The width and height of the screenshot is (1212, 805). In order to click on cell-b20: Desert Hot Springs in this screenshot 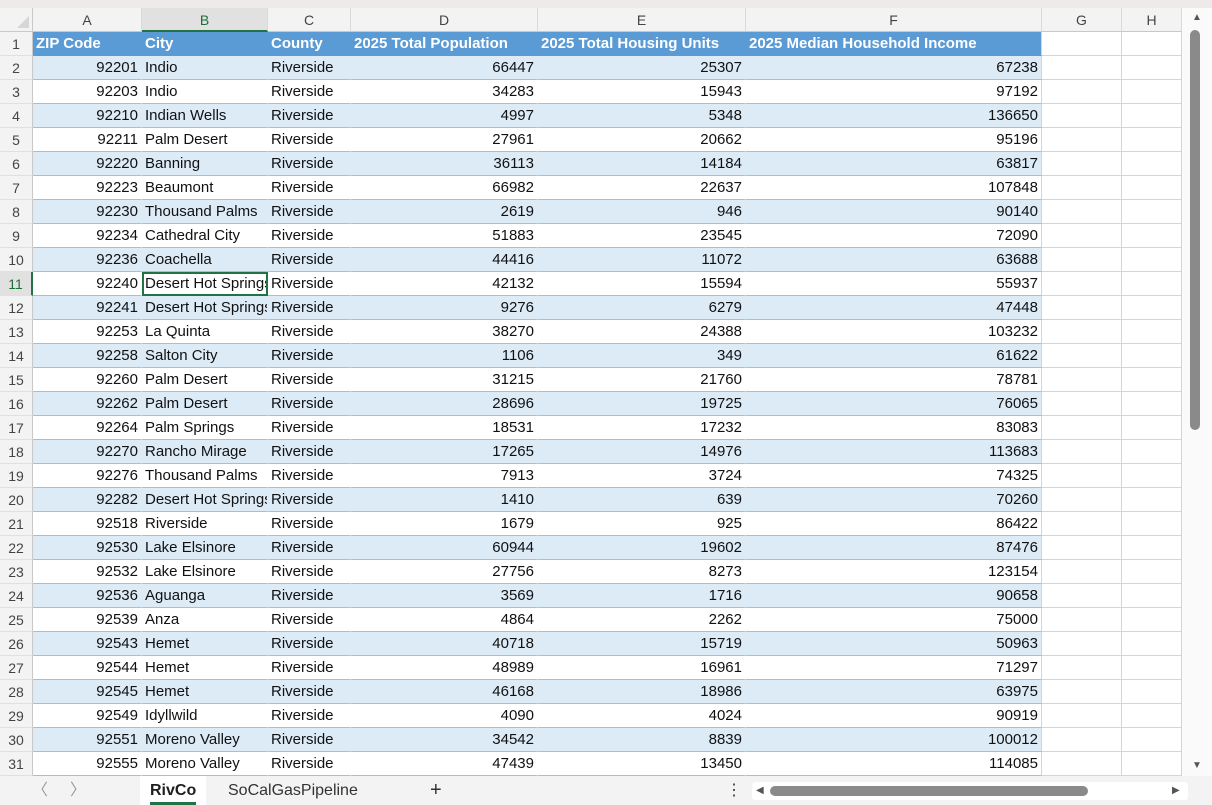, I will do `click(205, 500)`.